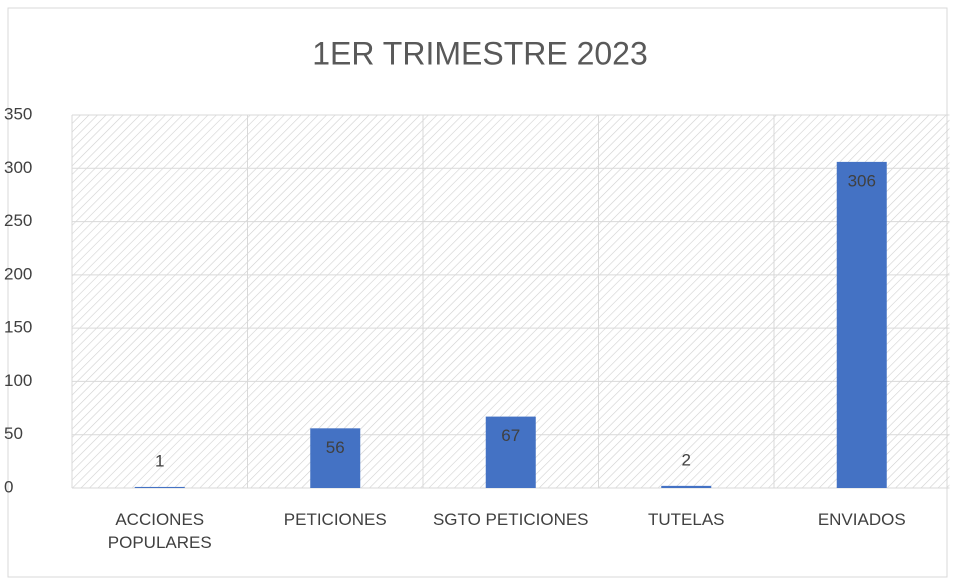  Describe the element at coordinates (480, 53) in the screenshot. I see `chart-title: 1ER TRIMESTRE 2023` at that location.